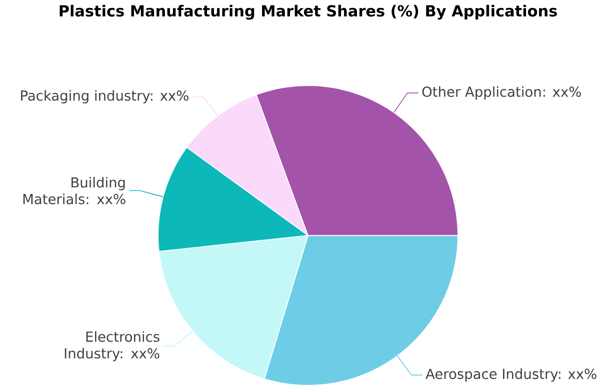  What do you see at coordinates (74, 190) in the screenshot?
I see `slice-label: Building Materials: xx%` at bounding box center [74, 190].